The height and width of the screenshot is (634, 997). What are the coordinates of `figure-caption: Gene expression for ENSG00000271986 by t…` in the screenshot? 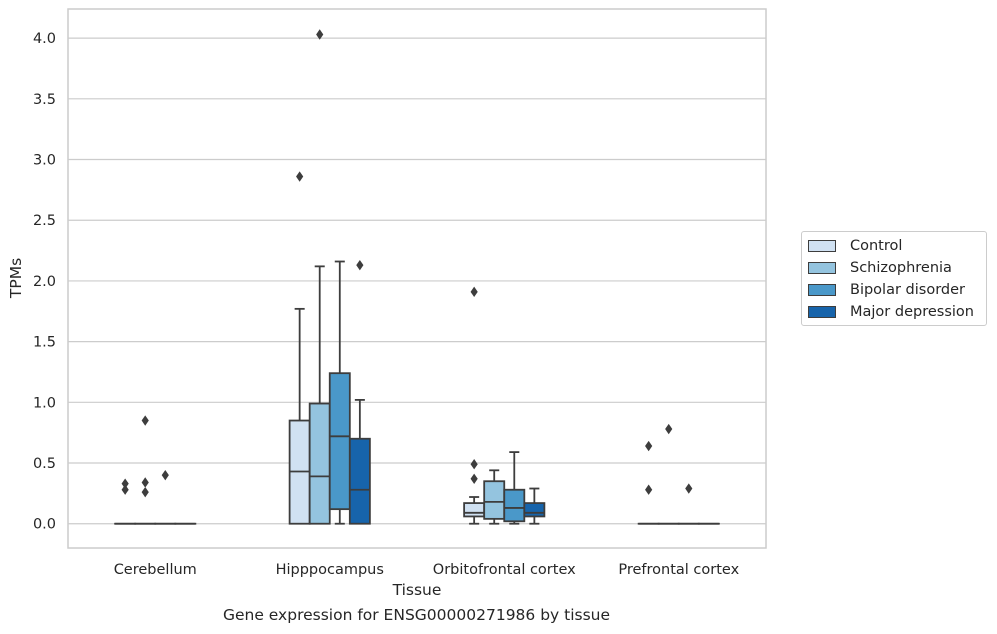 It's located at (416, 615).